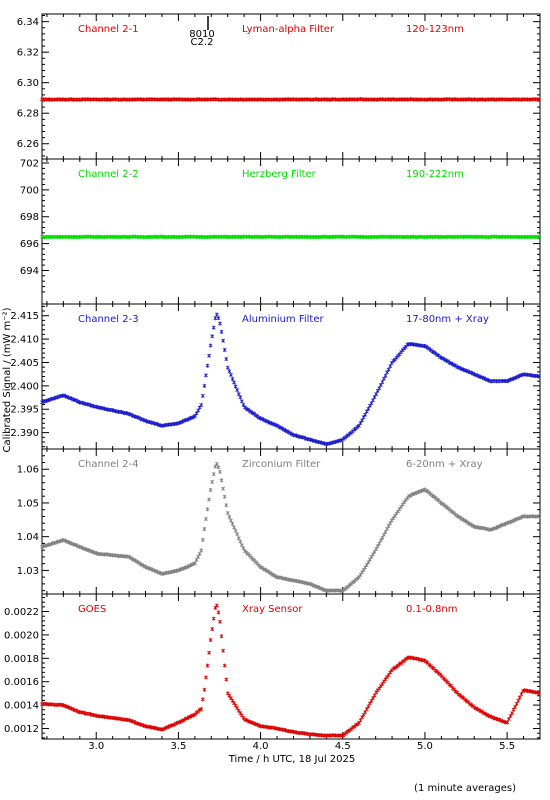 The height and width of the screenshot is (800, 550). What do you see at coordinates (24, 316) in the screenshot?
I see `y-tick-label: 2.415` at bounding box center [24, 316].